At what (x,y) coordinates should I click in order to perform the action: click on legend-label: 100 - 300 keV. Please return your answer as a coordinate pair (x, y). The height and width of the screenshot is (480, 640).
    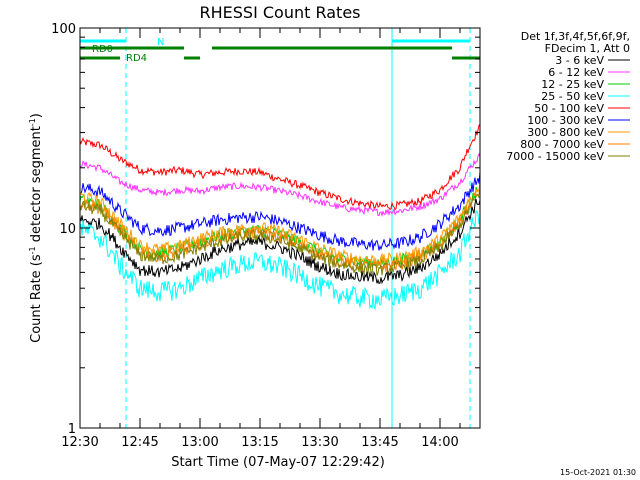
    Looking at the image, I should click on (565, 120).